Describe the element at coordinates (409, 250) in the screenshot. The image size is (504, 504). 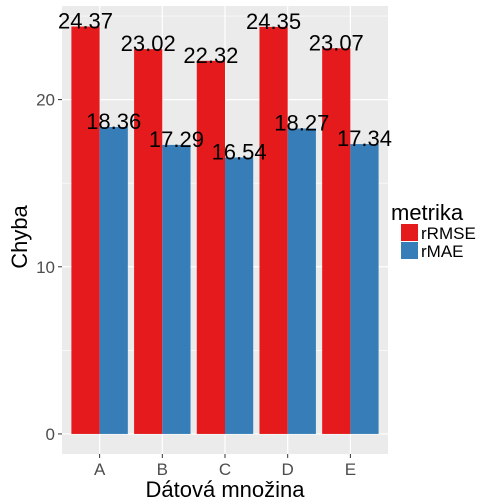
I see `legend-key-rmae` at that location.